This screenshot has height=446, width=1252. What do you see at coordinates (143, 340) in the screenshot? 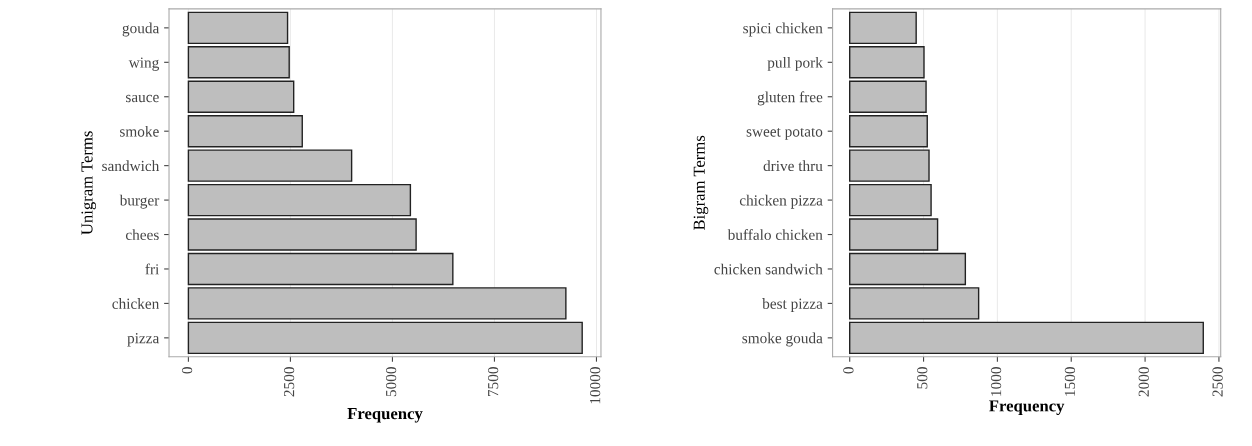
I see `y-tick-label: pizza` at bounding box center [143, 340].